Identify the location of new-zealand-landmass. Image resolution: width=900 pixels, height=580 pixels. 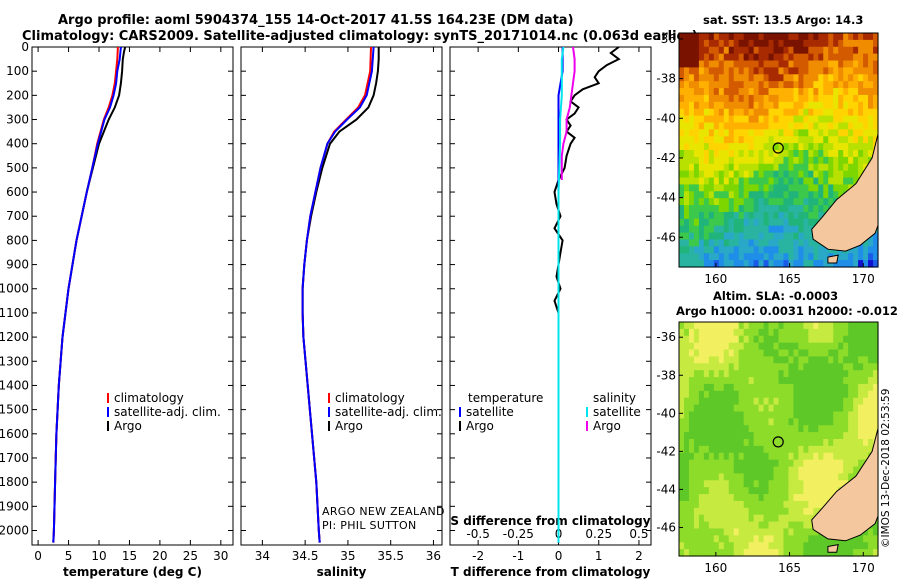
(845, 485).